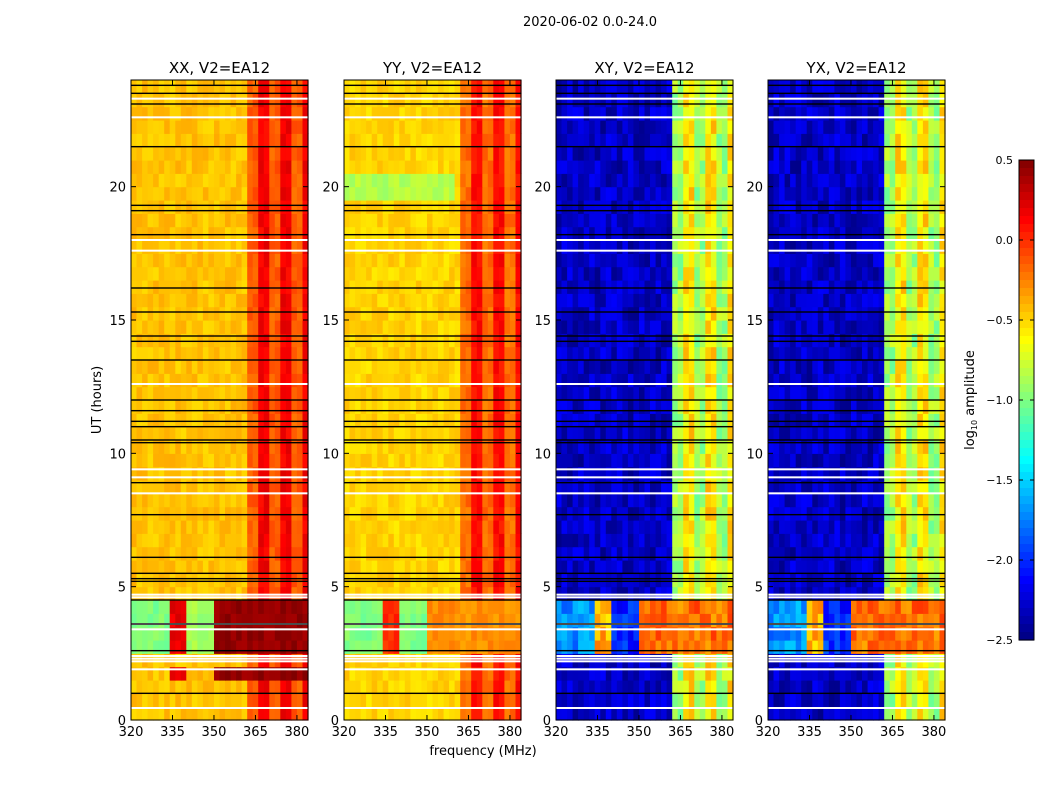 This screenshot has width=1050, height=800. What do you see at coordinates (219, 234) in the screenshot?
I see `black-line` at bounding box center [219, 234].